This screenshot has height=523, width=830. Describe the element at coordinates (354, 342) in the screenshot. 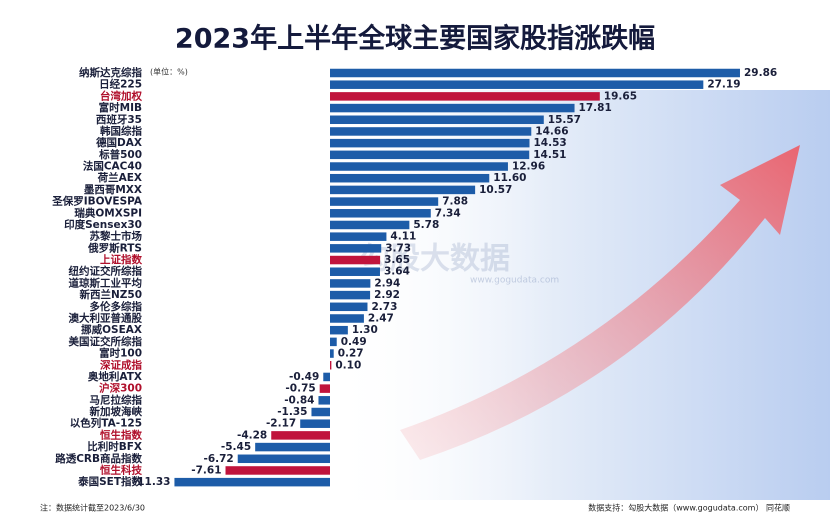

I see `value-label: 0.49` at that location.